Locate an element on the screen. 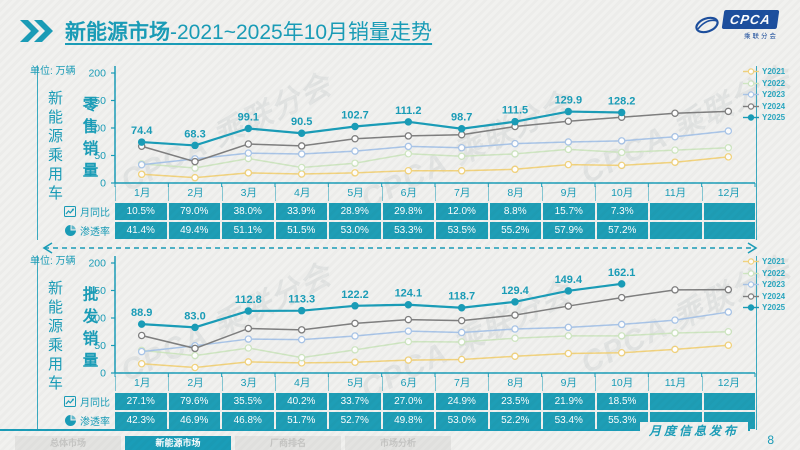 Image resolution: width=800 pixels, height=450 pixels. month-label: 9月 is located at coordinates (568, 383).